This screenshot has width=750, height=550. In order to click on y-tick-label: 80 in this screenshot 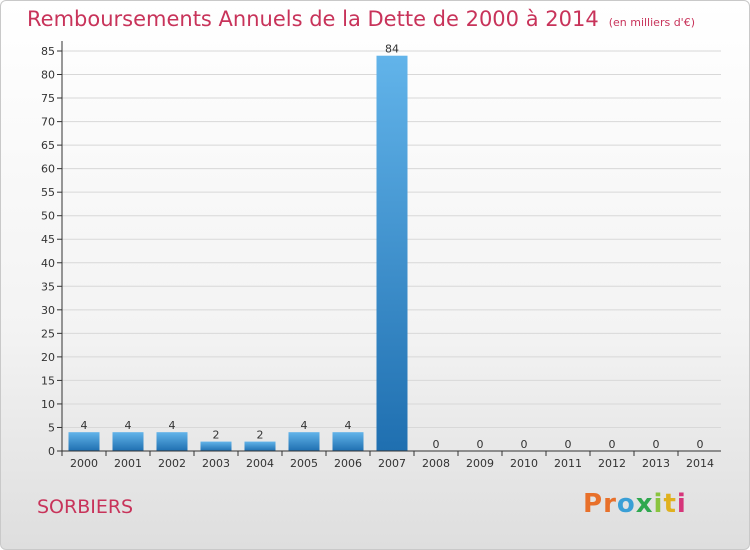, I will do `click(48, 75)`.